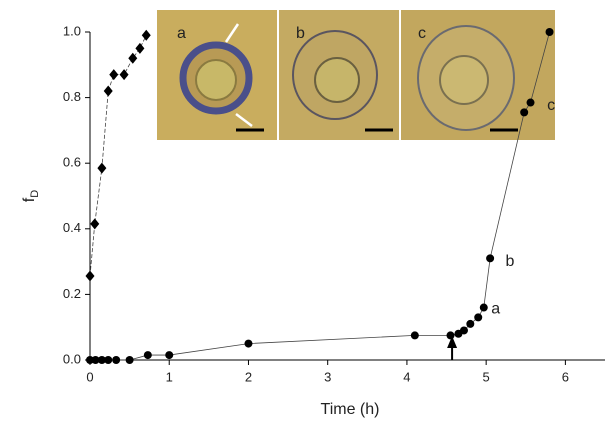 This screenshot has width=608, height=424. What do you see at coordinates (72, 227) in the screenshot?
I see `y-tick-label: 0.4` at bounding box center [72, 227].